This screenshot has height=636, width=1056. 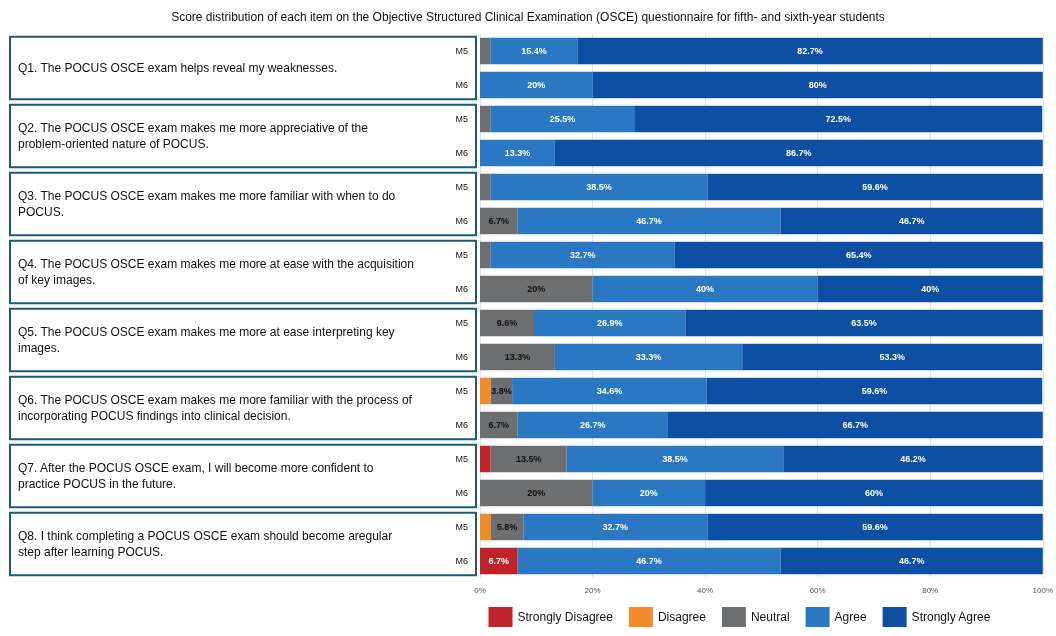 I want to click on text: Q8. I think completing a POCUS OSCE exam should become aregular step after learning POCUS., so click(x=207, y=544).